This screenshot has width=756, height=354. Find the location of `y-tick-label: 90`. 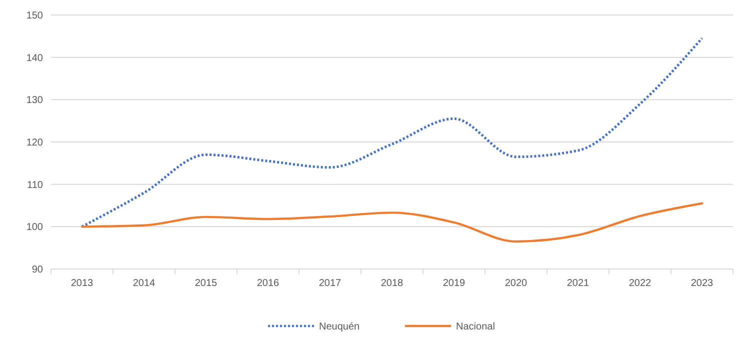

y-tick-label: 90 is located at coordinates (38, 270).